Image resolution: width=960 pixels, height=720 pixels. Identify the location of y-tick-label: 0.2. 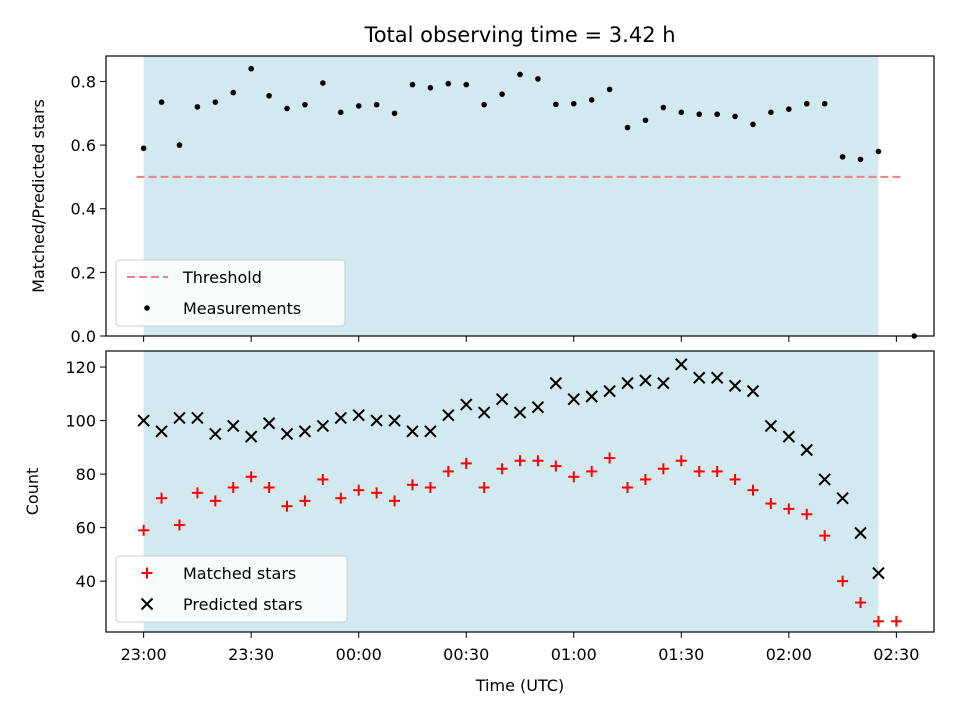
(83, 272).